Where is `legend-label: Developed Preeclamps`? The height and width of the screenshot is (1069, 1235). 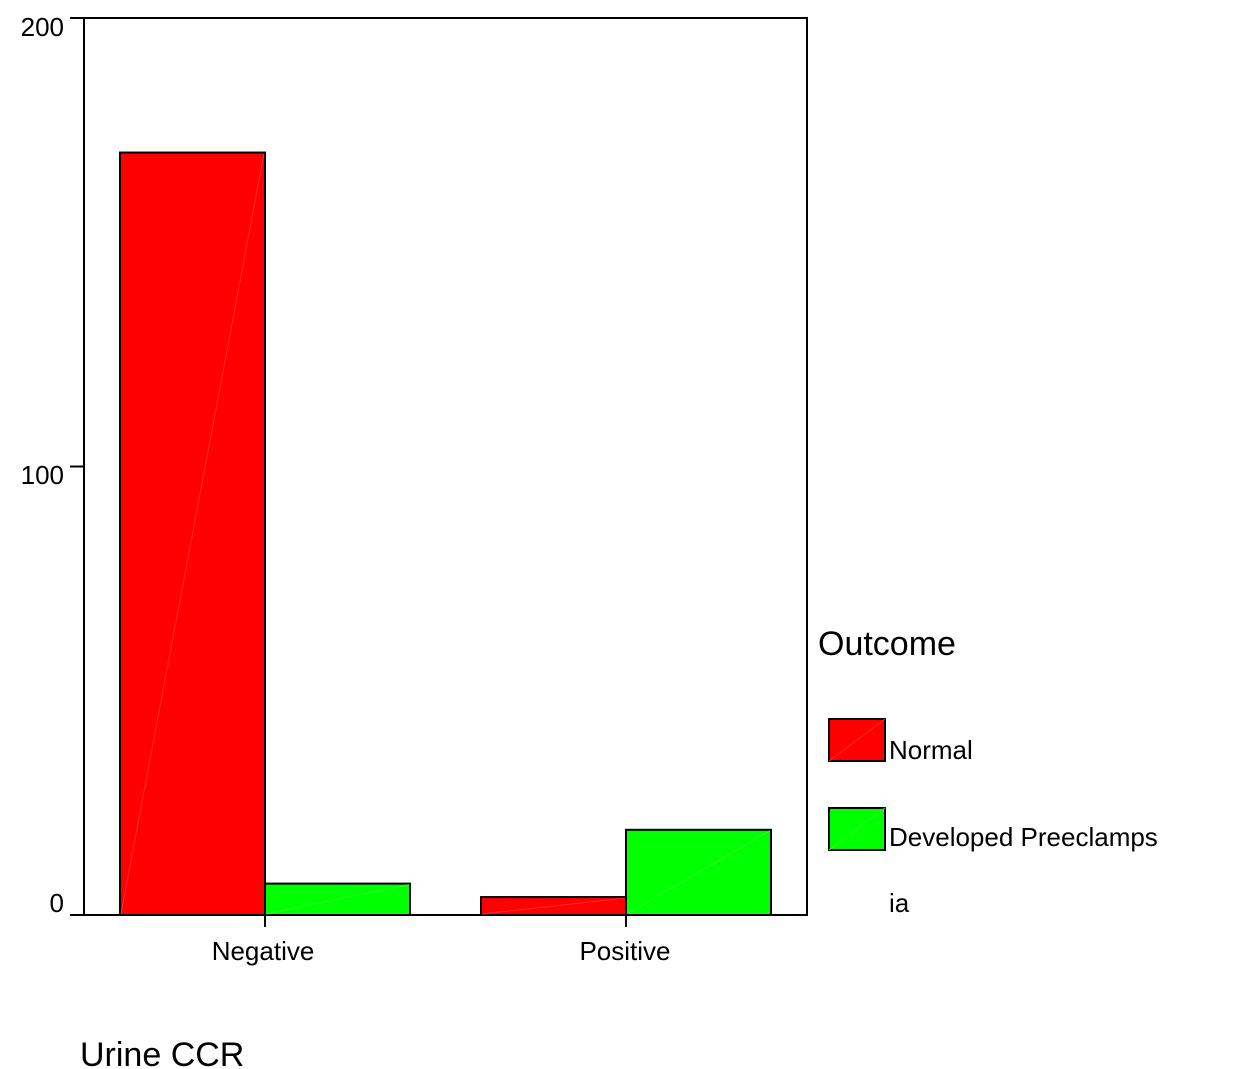
legend-label: Developed Preeclamps is located at coordinates (1023, 837).